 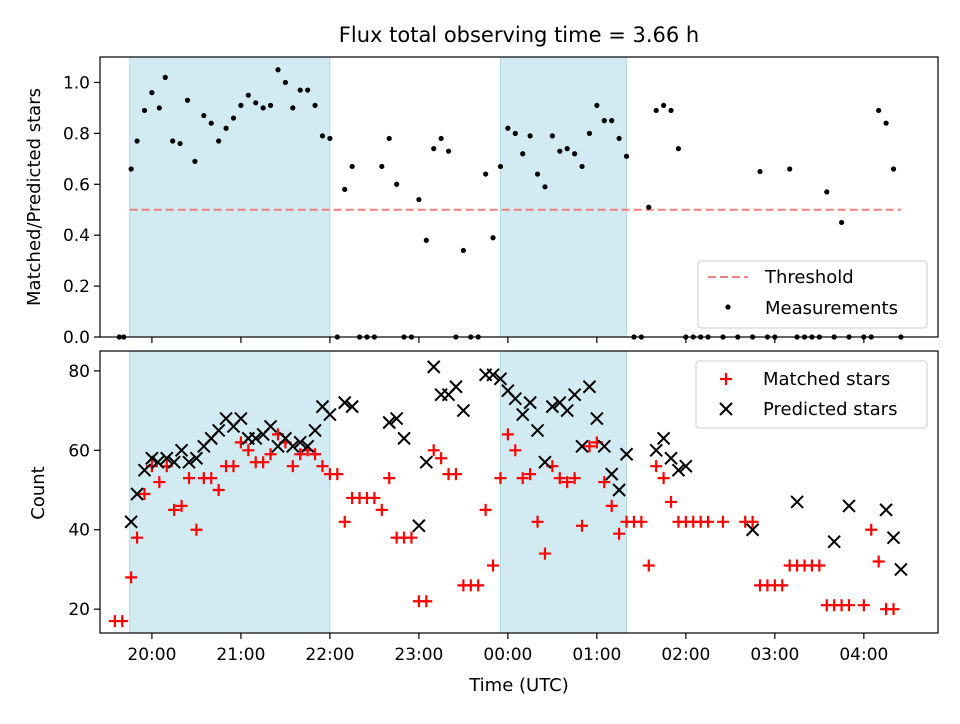 I want to click on x-tick-label: 22:00, so click(x=329, y=655).